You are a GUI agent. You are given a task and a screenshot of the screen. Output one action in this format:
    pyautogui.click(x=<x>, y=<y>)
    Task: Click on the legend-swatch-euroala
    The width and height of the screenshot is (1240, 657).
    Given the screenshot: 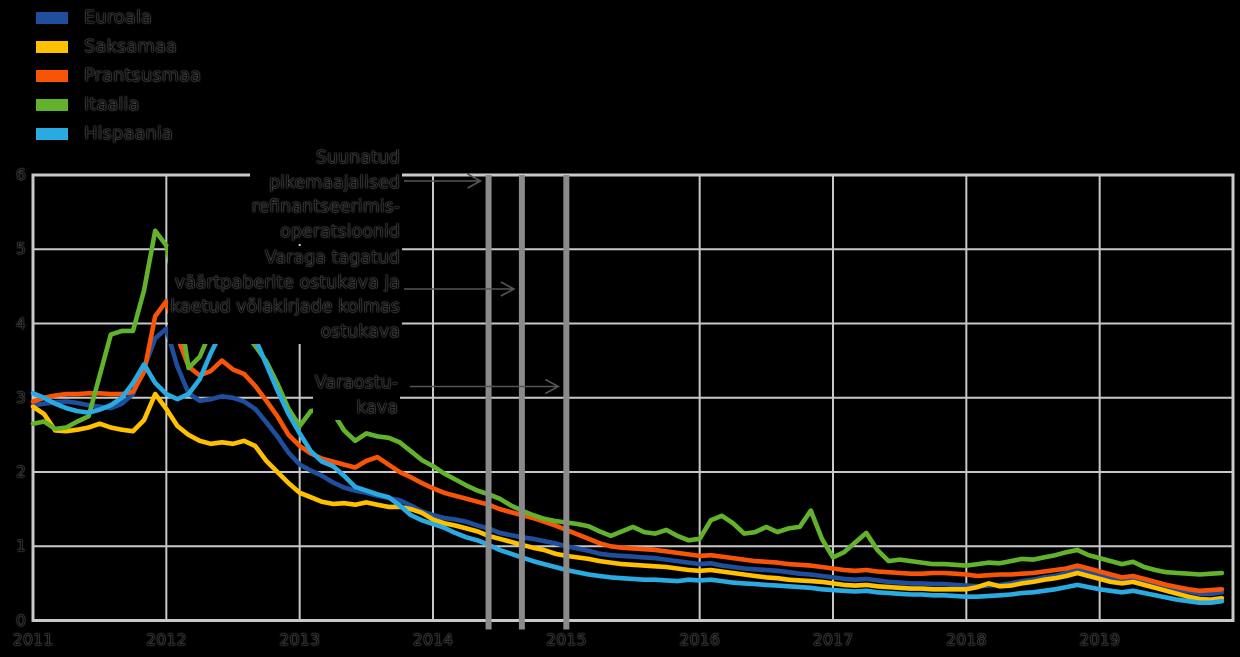 What is the action you would take?
    pyautogui.click(x=52, y=17)
    